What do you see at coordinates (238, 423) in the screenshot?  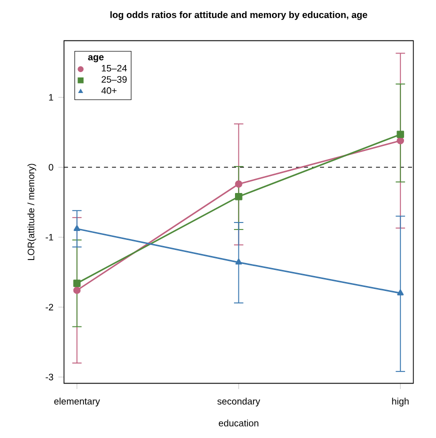 I see `x-axis-title: education` at bounding box center [238, 423].